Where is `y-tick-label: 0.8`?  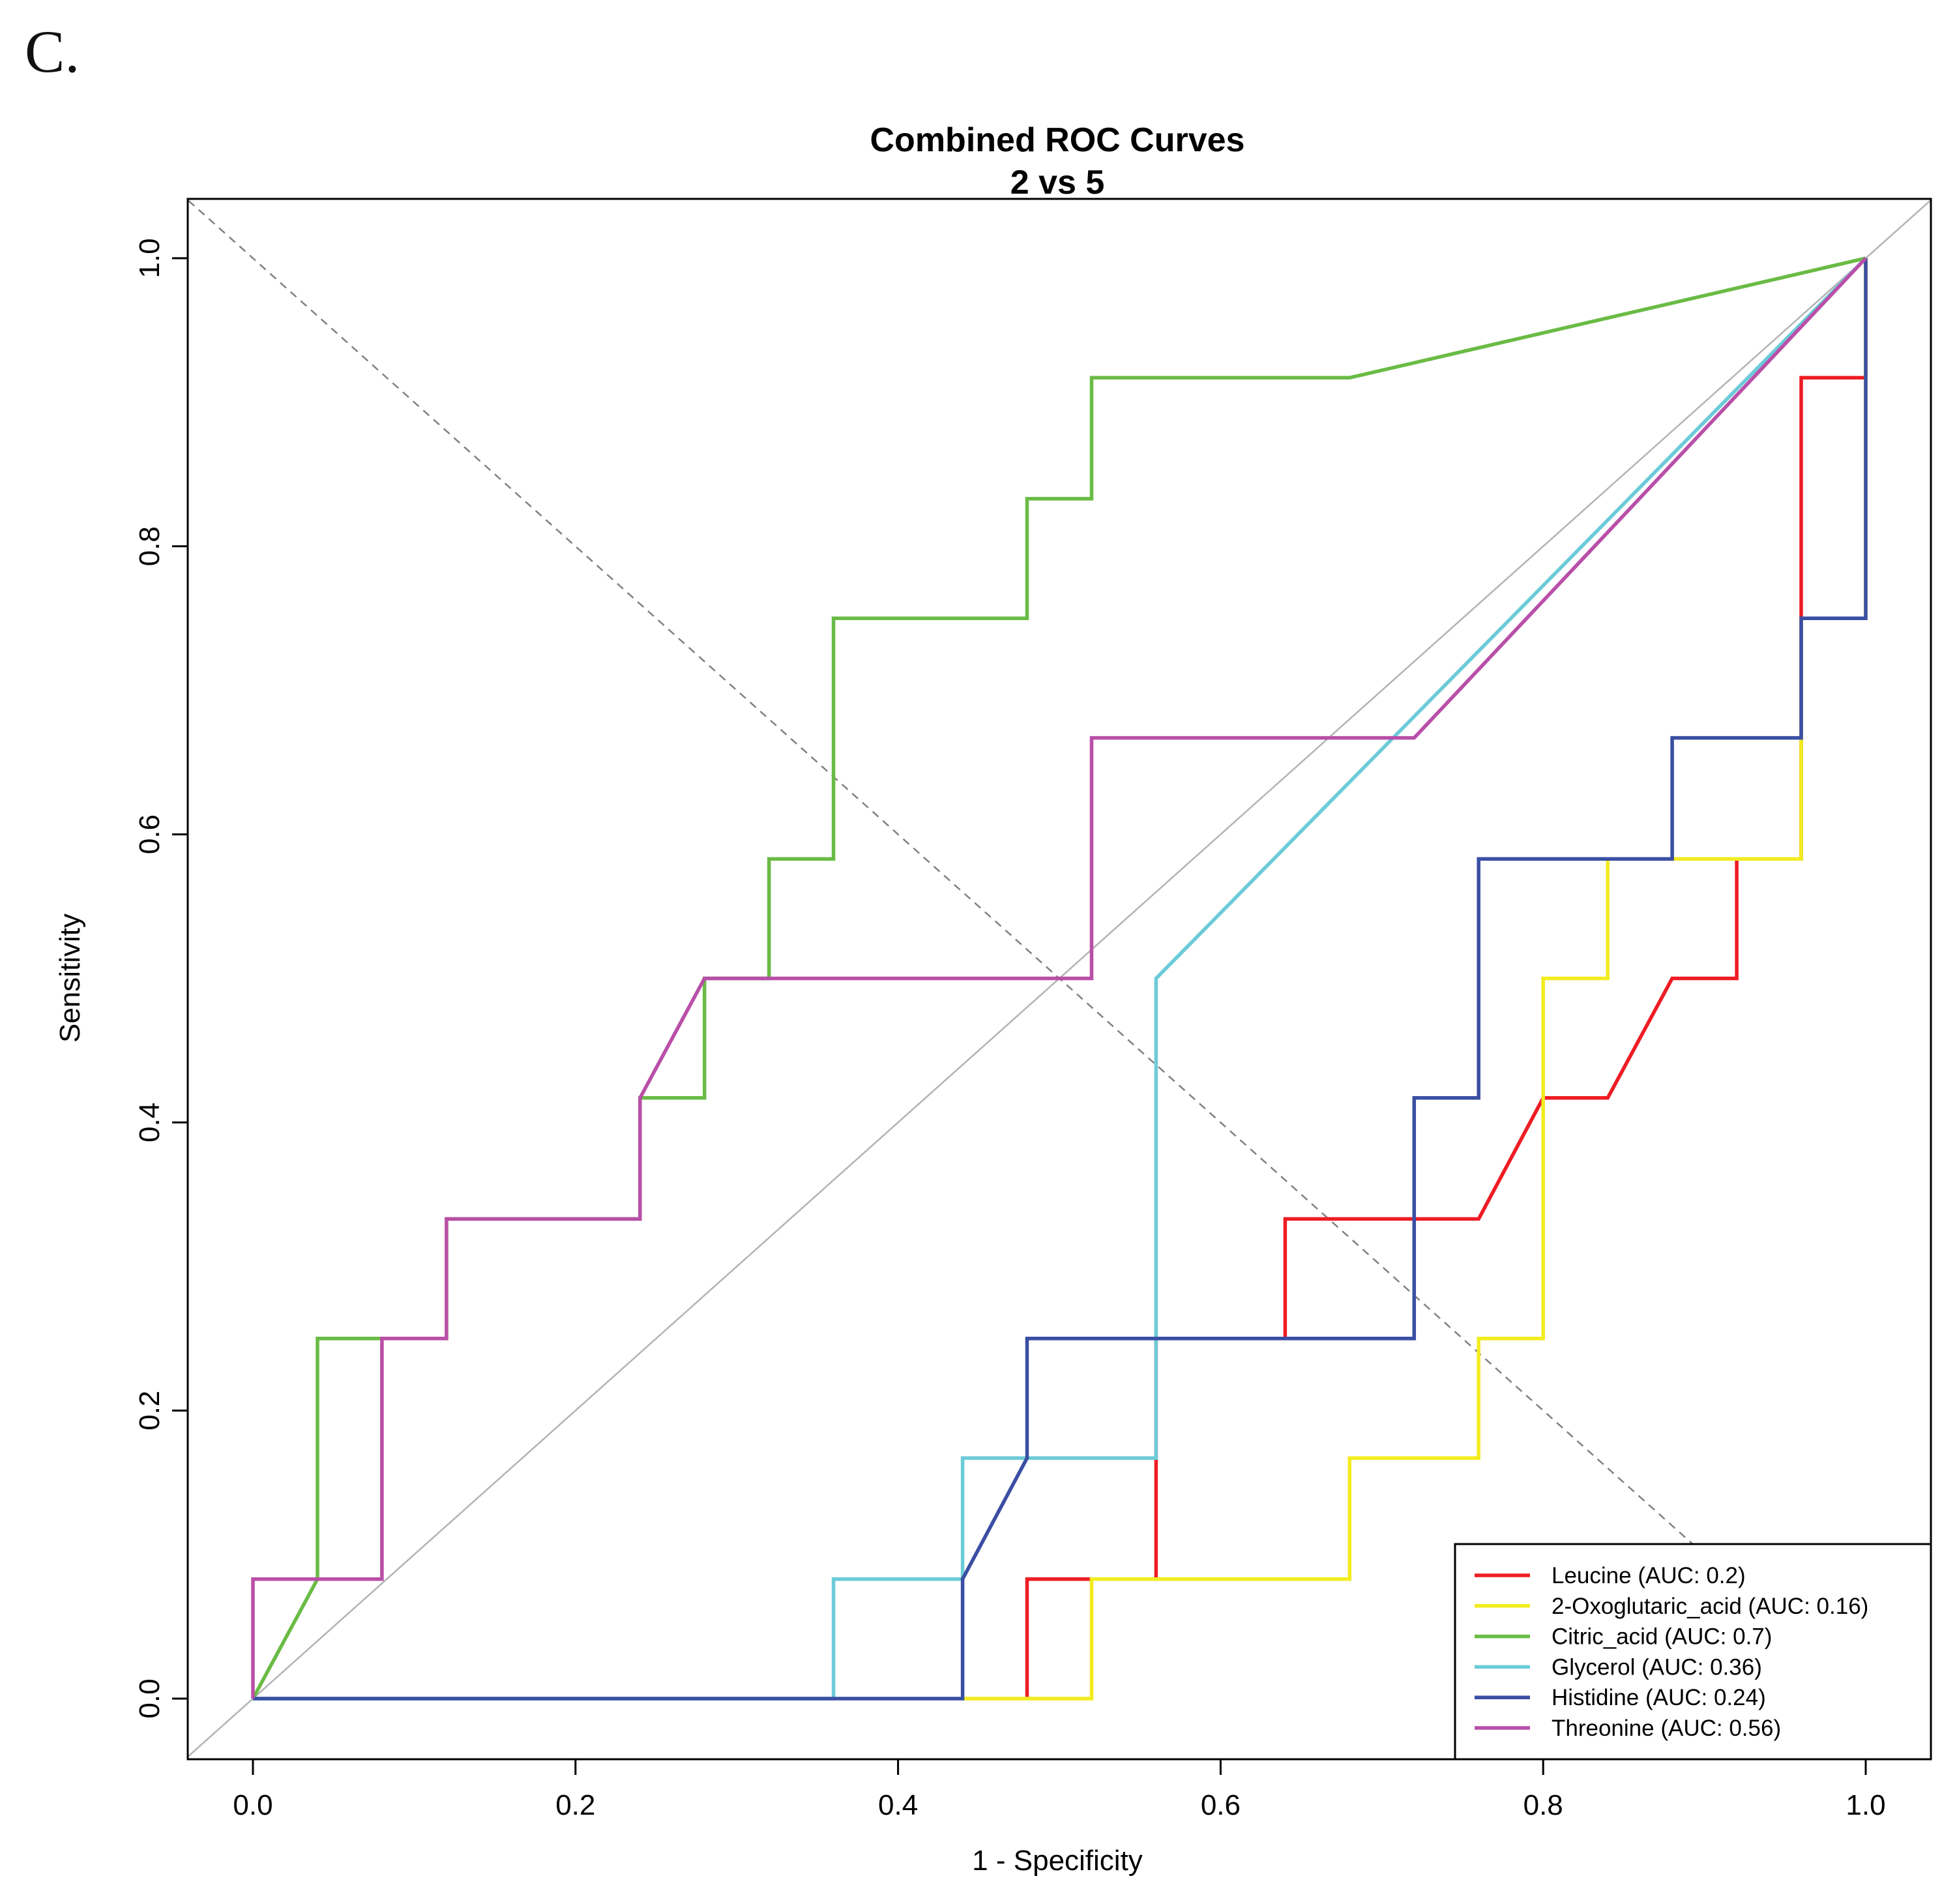
y-tick-label: 0.8 is located at coordinates (150, 546).